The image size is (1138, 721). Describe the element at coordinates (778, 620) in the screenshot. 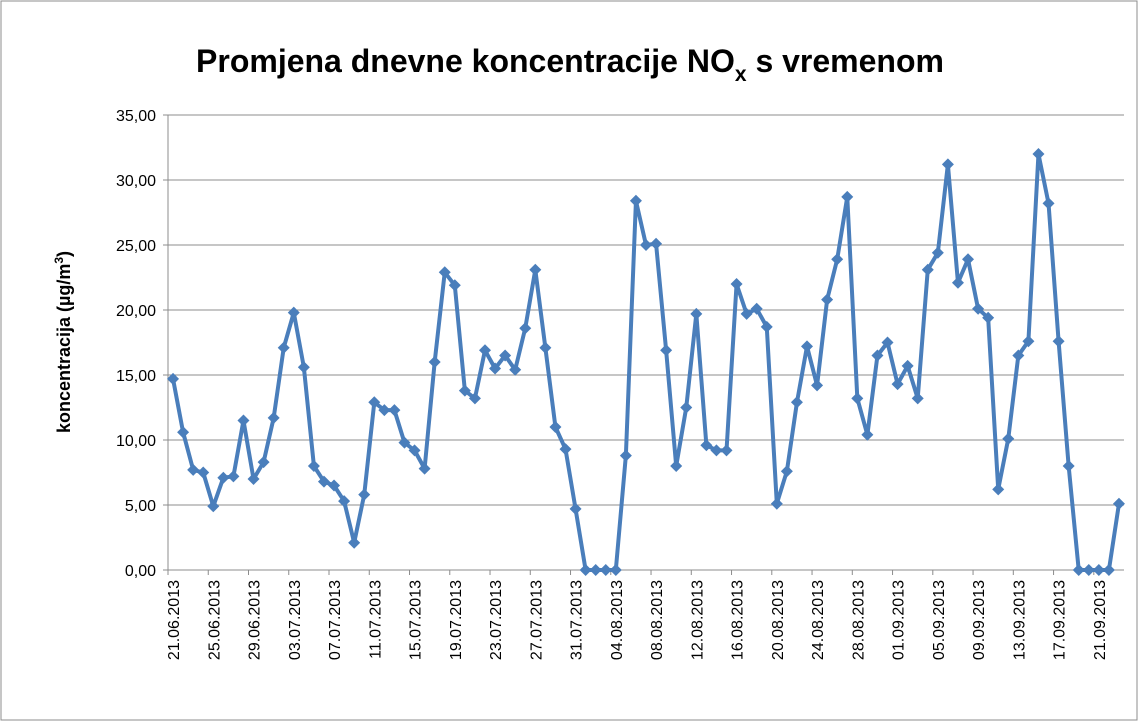

I see `x-tick-label: 20.08.2013` at that location.